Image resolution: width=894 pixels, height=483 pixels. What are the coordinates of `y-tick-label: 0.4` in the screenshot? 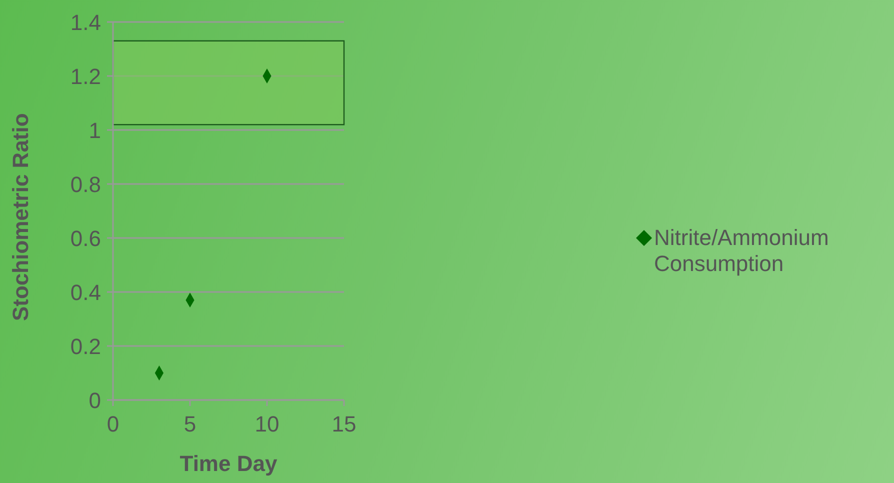 It's located at (85, 292).